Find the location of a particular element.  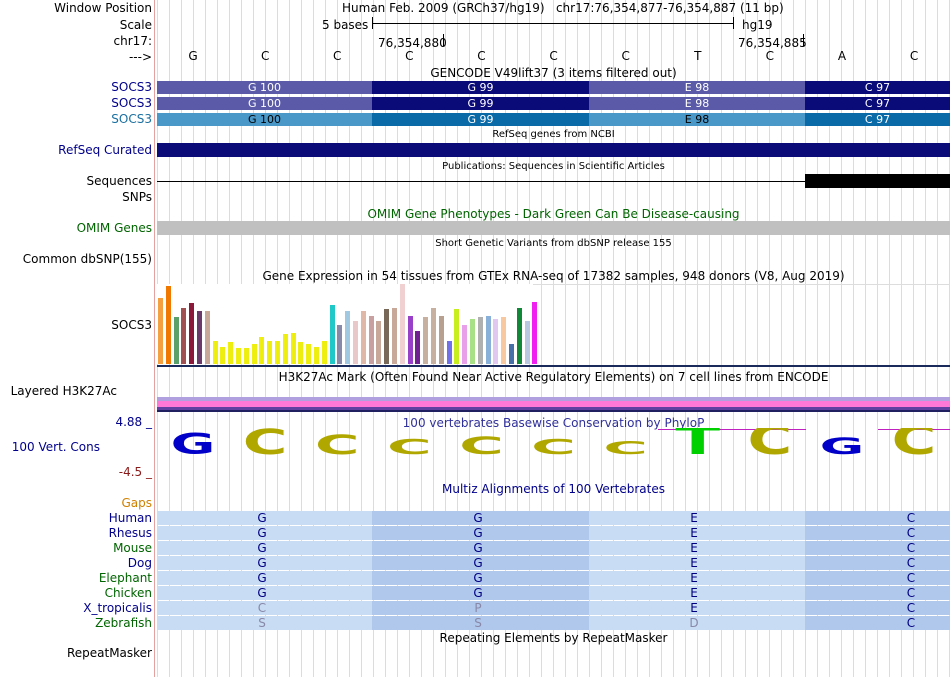

label-cons-min: -4.5 _ is located at coordinates (135, 472).